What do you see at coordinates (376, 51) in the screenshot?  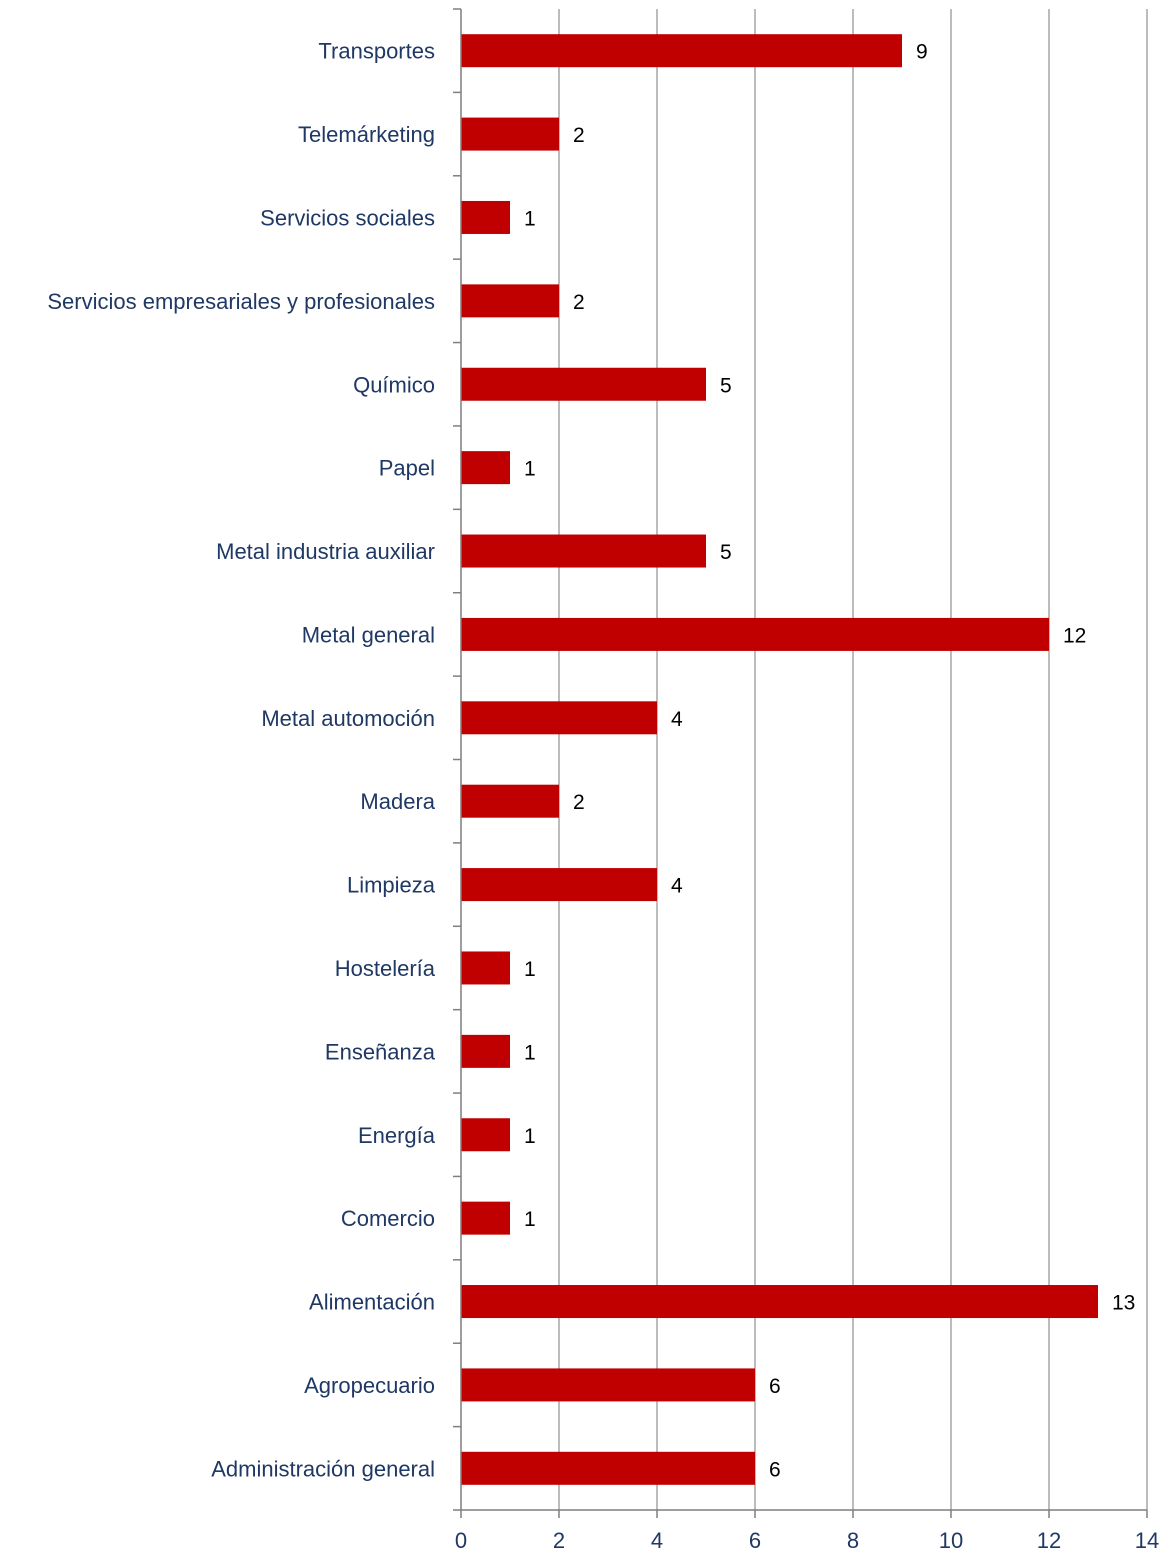 I see `category-label: Transportes` at bounding box center [376, 51].